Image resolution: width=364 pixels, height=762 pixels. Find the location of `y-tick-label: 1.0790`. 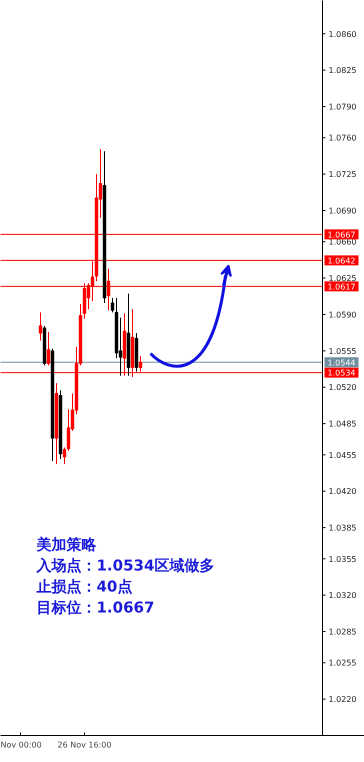

y-tick-label: 1.0790 is located at coordinates (342, 107).